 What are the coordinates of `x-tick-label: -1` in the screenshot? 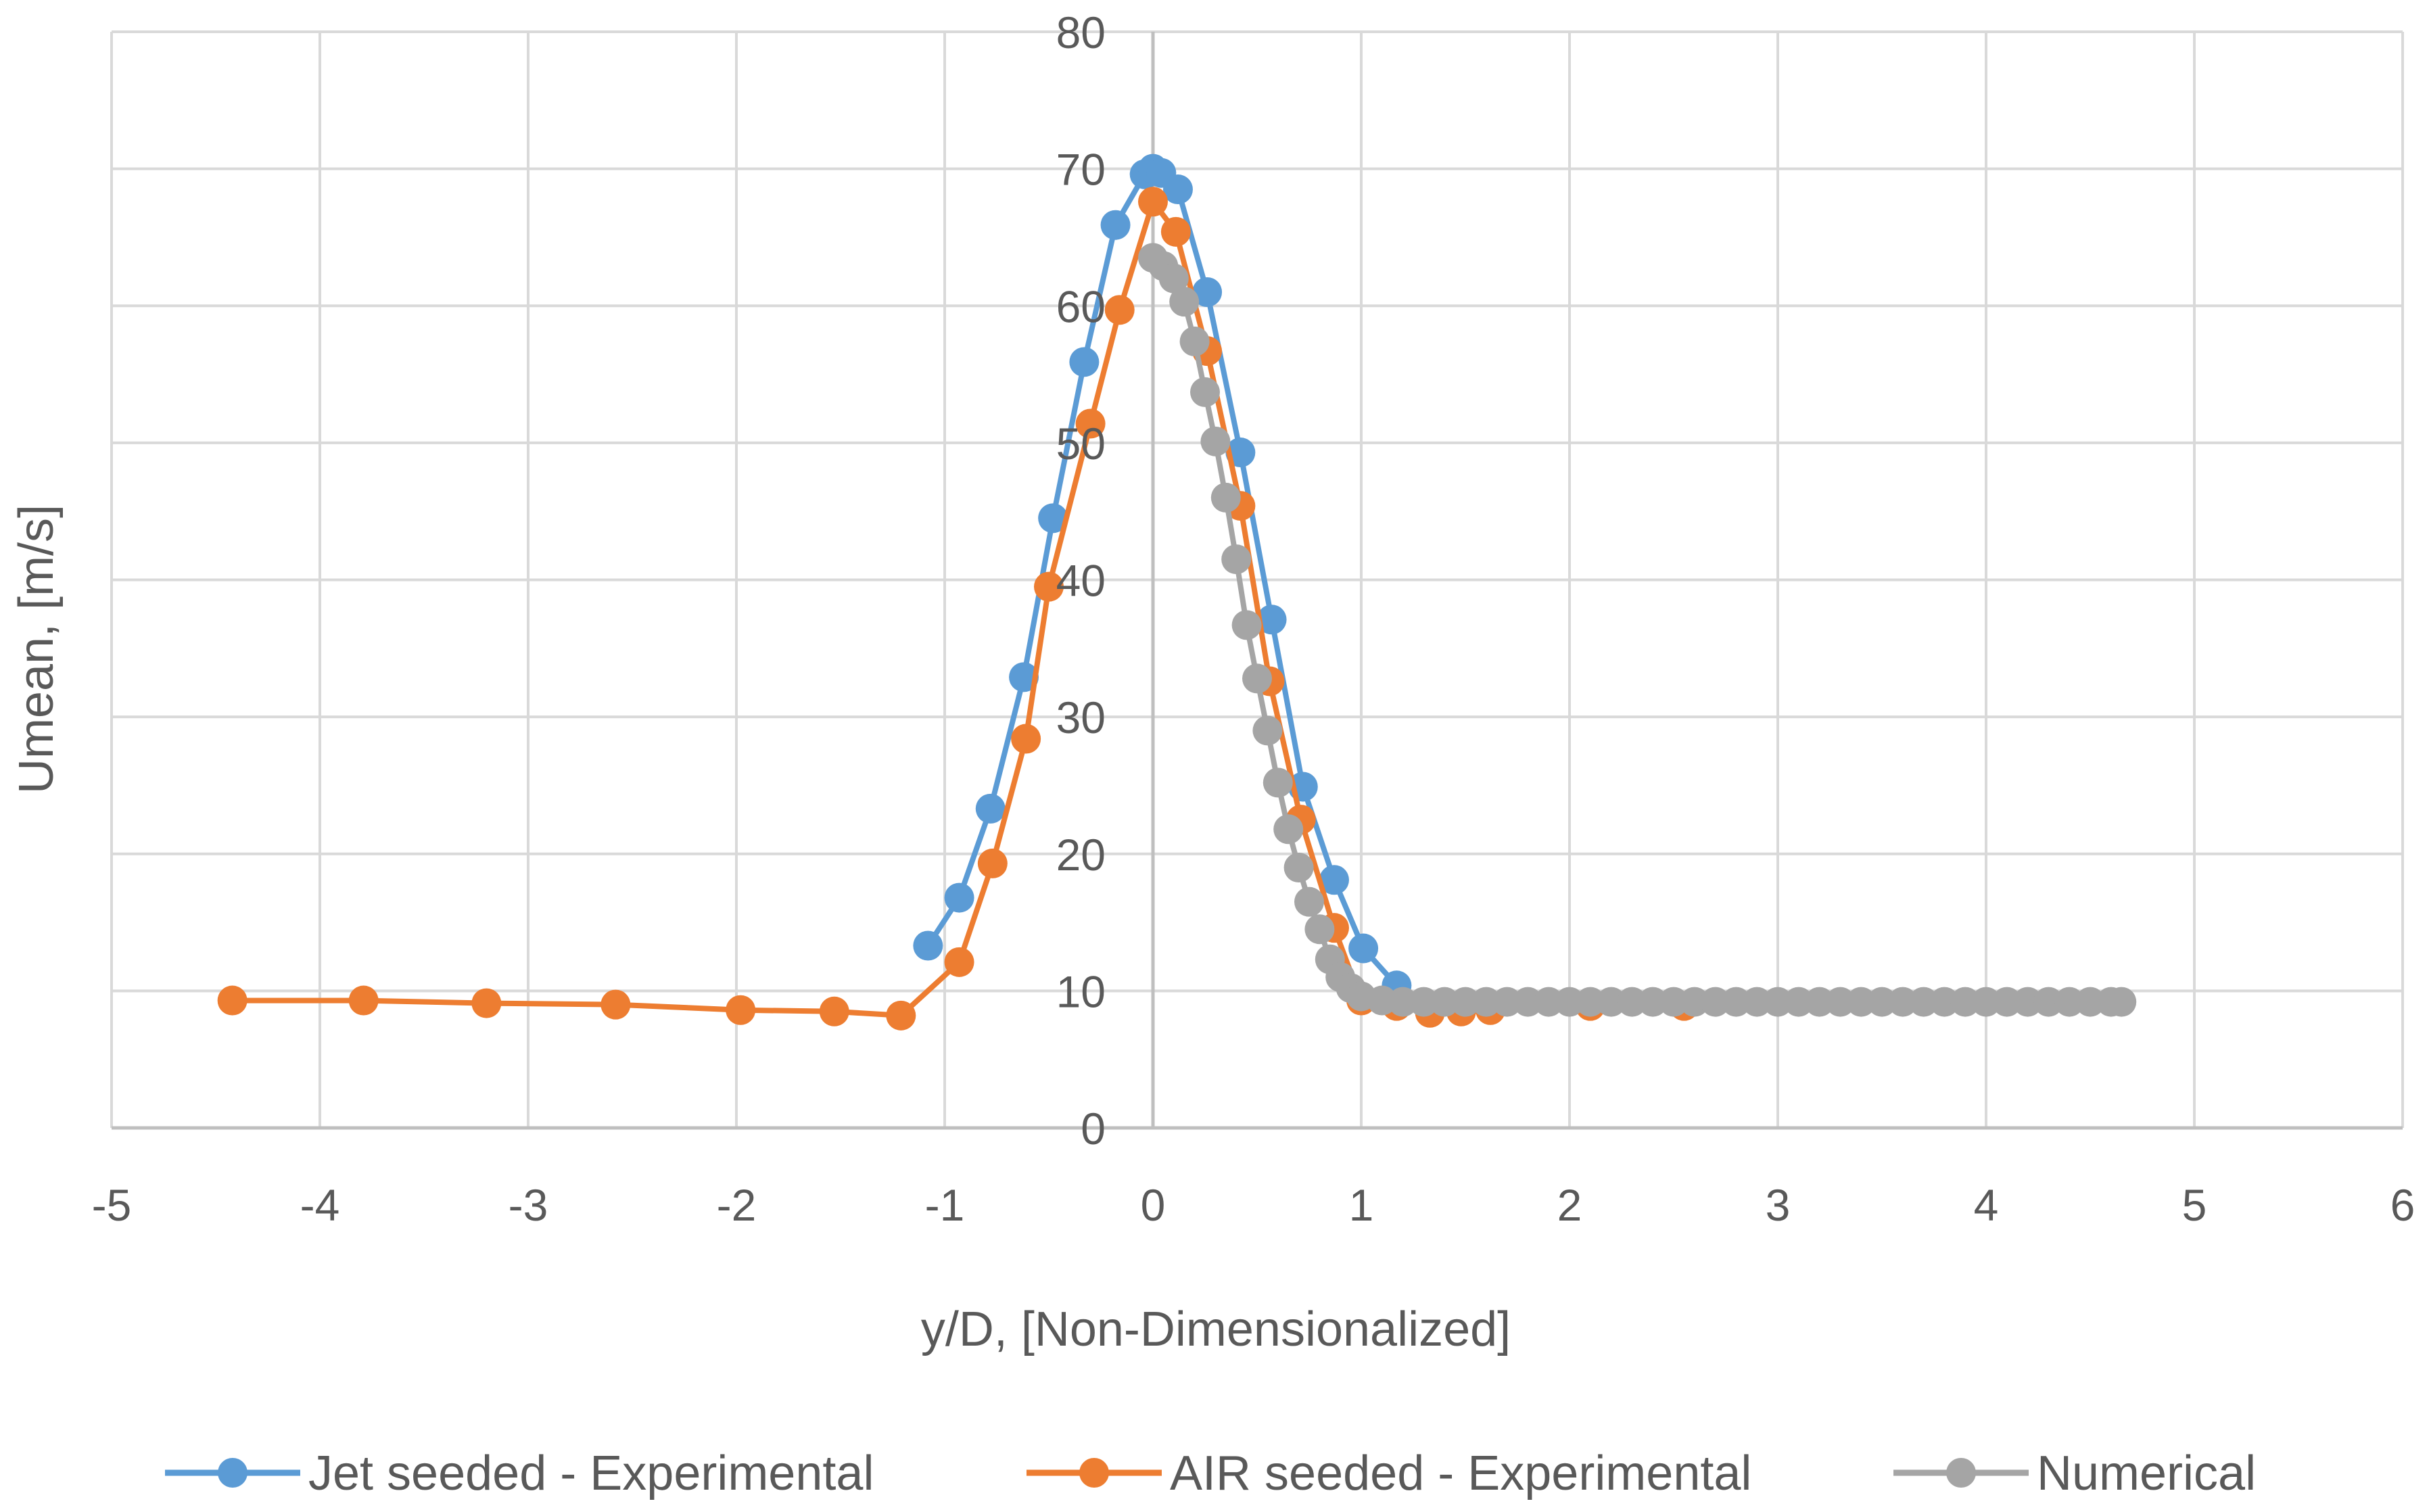 It's located at (945, 1205).